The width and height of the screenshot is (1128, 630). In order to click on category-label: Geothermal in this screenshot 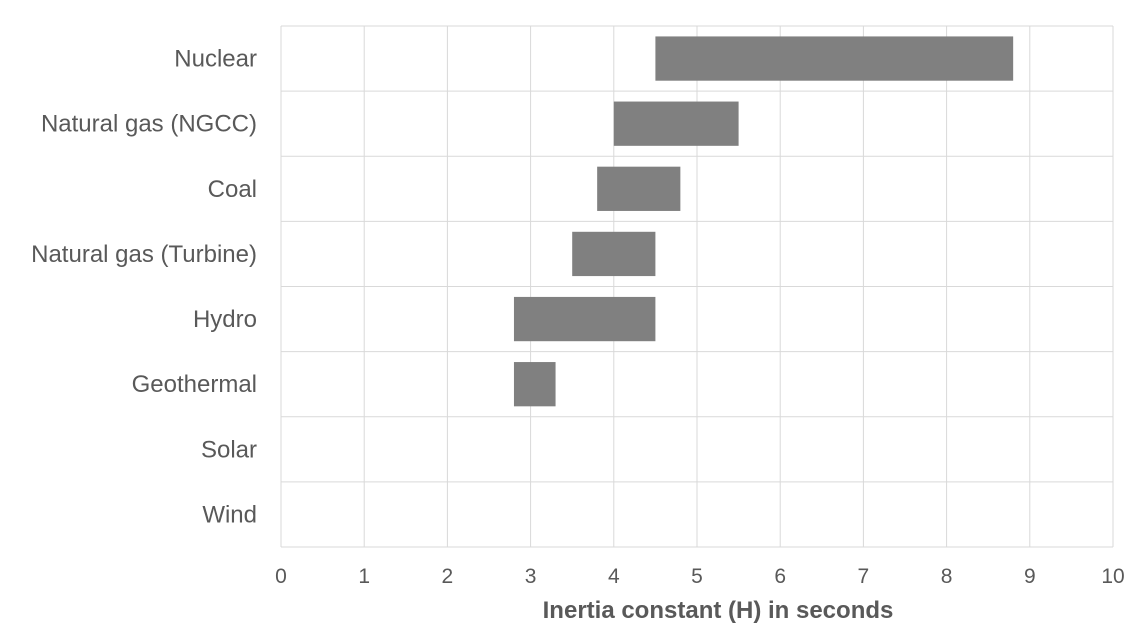, I will do `click(194, 384)`.